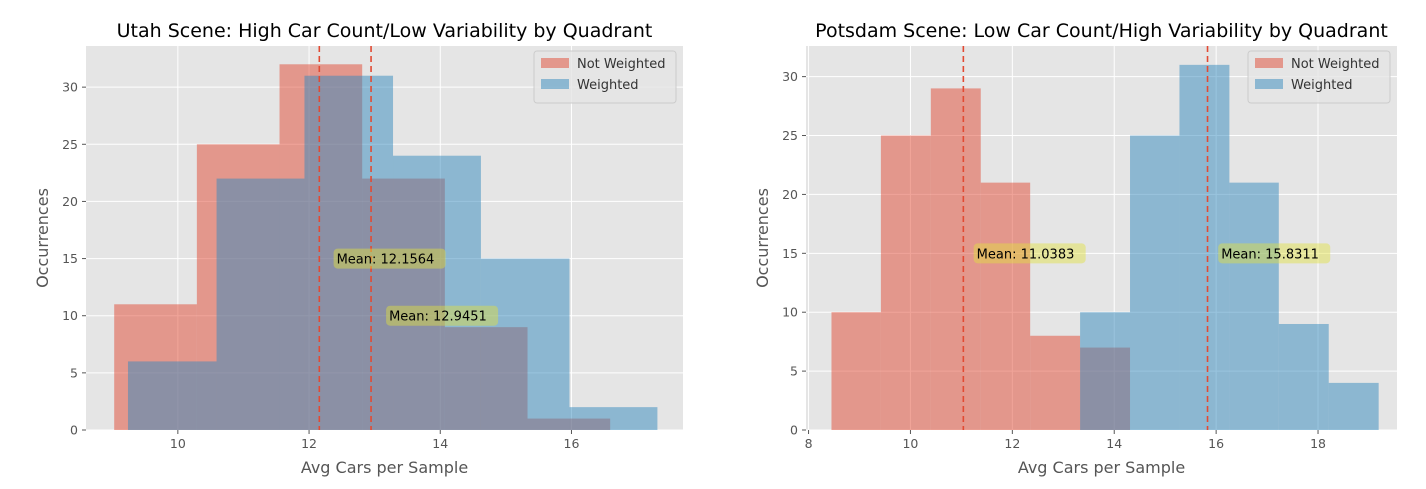 The width and height of the screenshot is (1426, 489). What do you see at coordinates (438, 317) in the screenshot?
I see `mean-annotation: Mean: 12.9451` at bounding box center [438, 317].